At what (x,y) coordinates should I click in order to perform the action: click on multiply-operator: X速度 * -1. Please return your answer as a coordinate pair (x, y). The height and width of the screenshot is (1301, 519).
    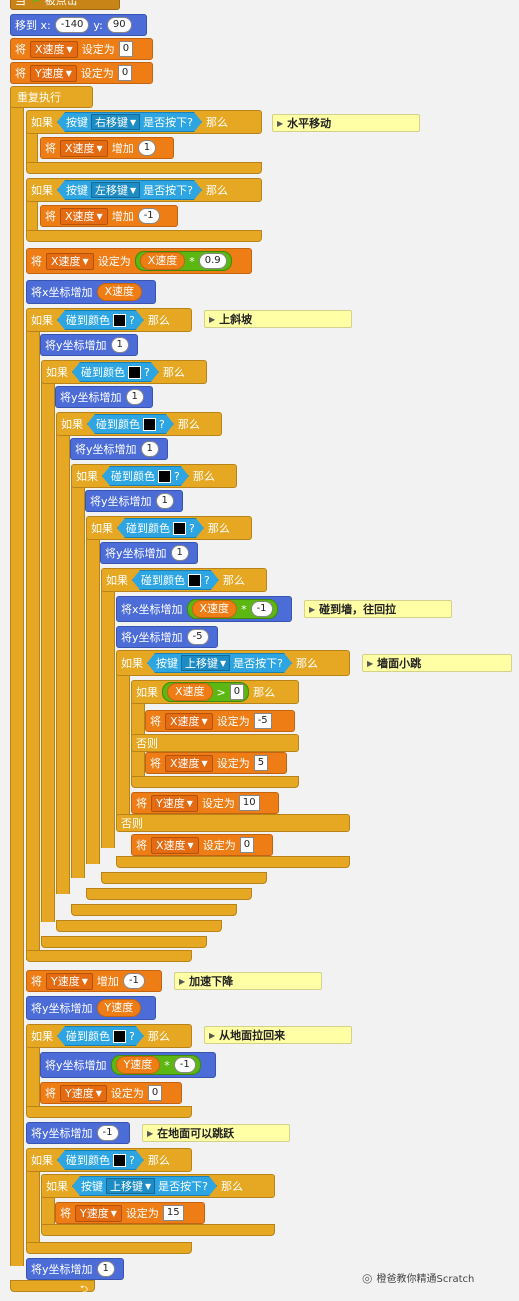
    Looking at the image, I should click on (232, 609).